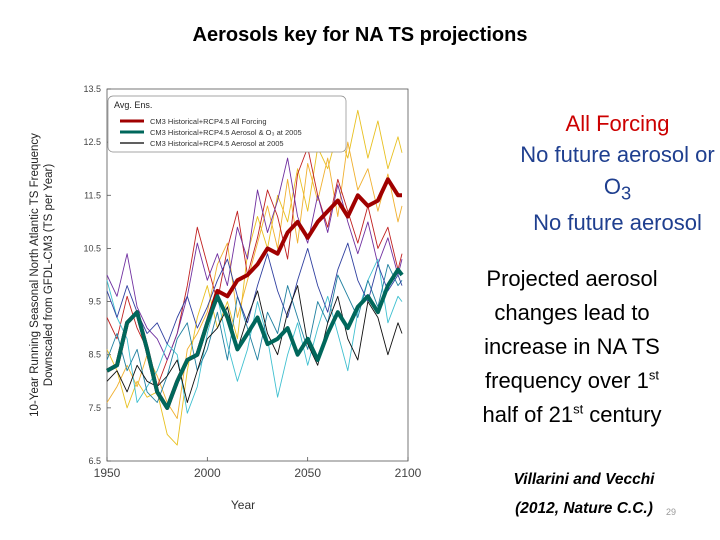 Image resolution: width=720 pixels, height=540 pixels. Describe the element at coordinates (584, 479) in the screenshot. I see `citation-authors: Villarini and Vecchi` at that location.